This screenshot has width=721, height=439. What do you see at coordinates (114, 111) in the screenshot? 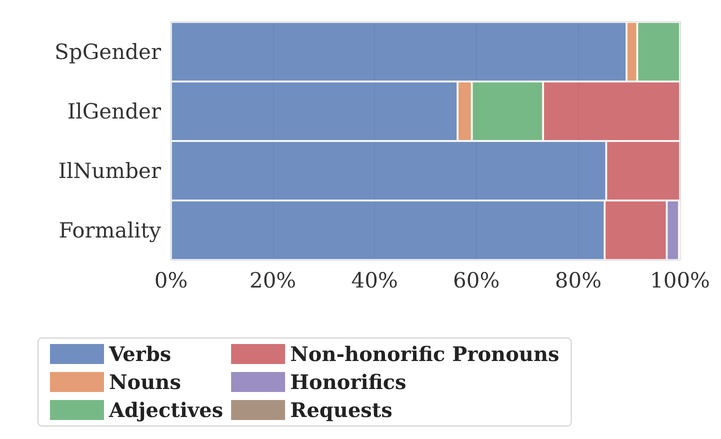
I see `y-tick-label: IlGender` at bounding box center [114, 111].